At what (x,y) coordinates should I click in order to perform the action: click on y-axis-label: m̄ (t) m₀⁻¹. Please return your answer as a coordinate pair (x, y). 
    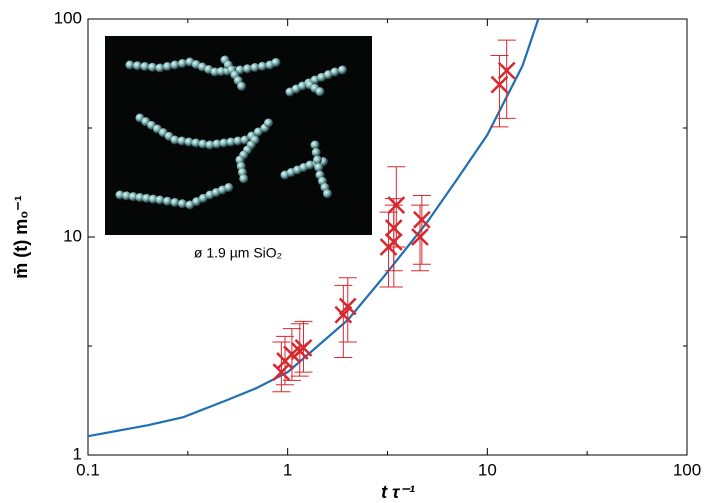
    Looking at the image, I should click on (21, 237).